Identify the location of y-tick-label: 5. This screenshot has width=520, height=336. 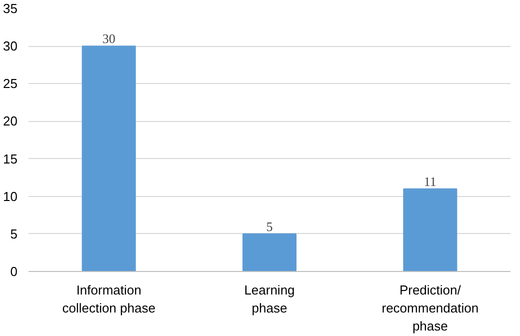
(14, 234).